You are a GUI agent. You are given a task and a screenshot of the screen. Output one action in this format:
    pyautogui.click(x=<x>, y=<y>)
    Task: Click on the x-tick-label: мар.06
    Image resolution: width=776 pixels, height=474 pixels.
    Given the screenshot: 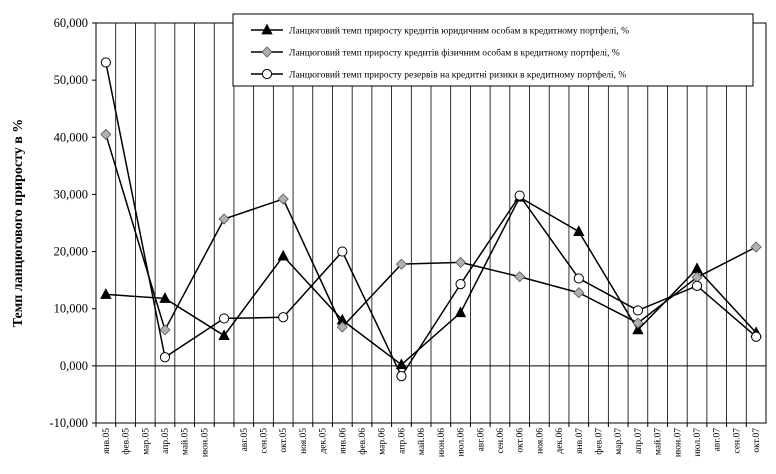 What is the action you would take?
    pyautogui.click(x=383, y=441)
    